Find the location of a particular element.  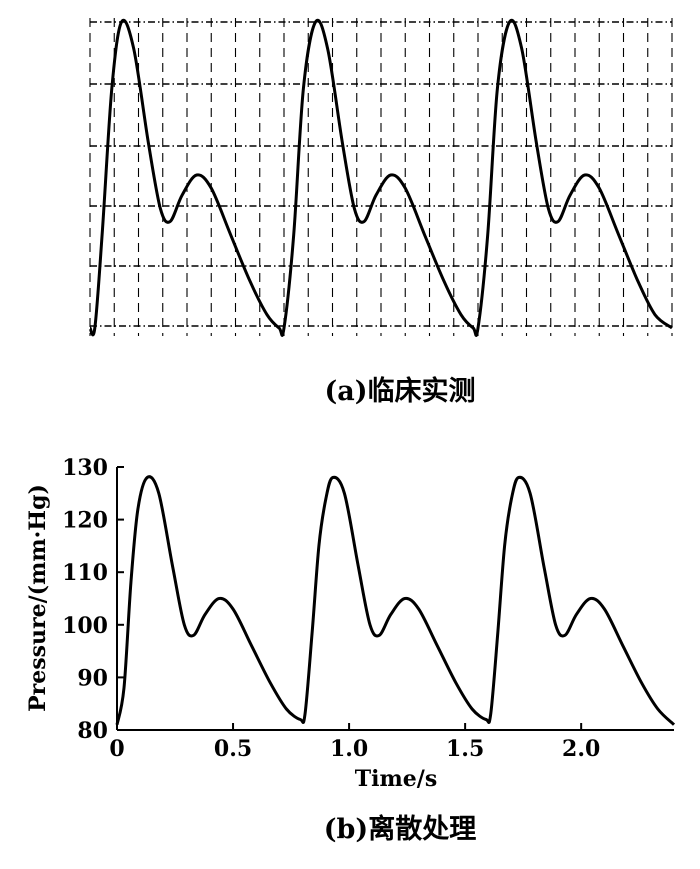

panel-b-x-tick-label: 1.5 is located at coordinates (465, 749).